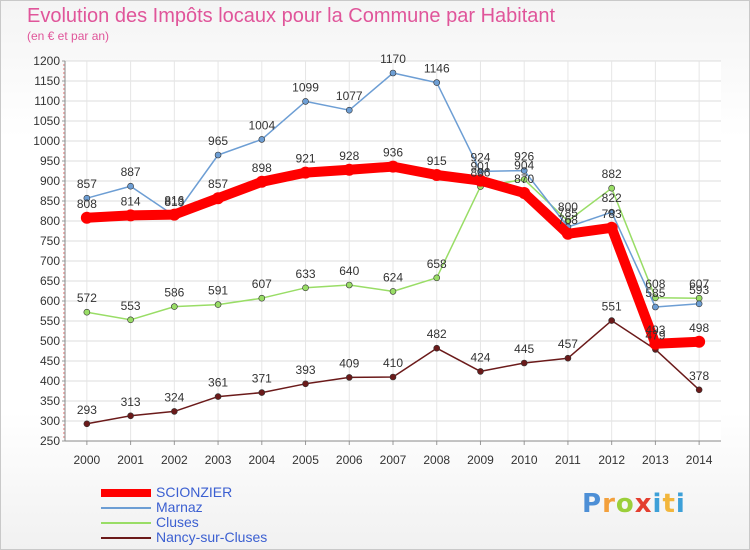 The image size is (750, 550). I want to click on y-tick-label: 850, so click(50, 201).